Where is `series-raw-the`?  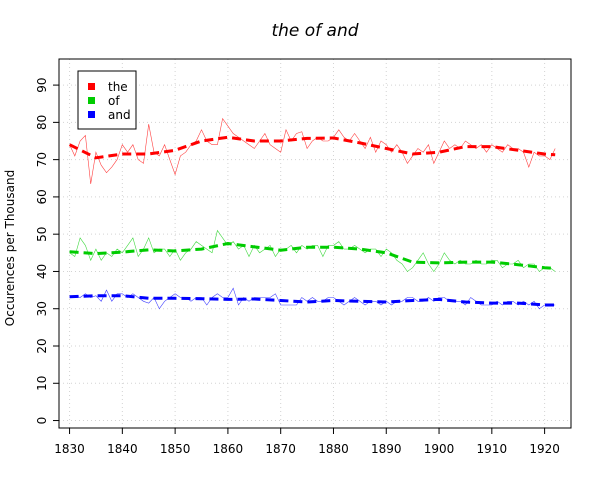
series-raw-the is located at coordinates (312, 150).